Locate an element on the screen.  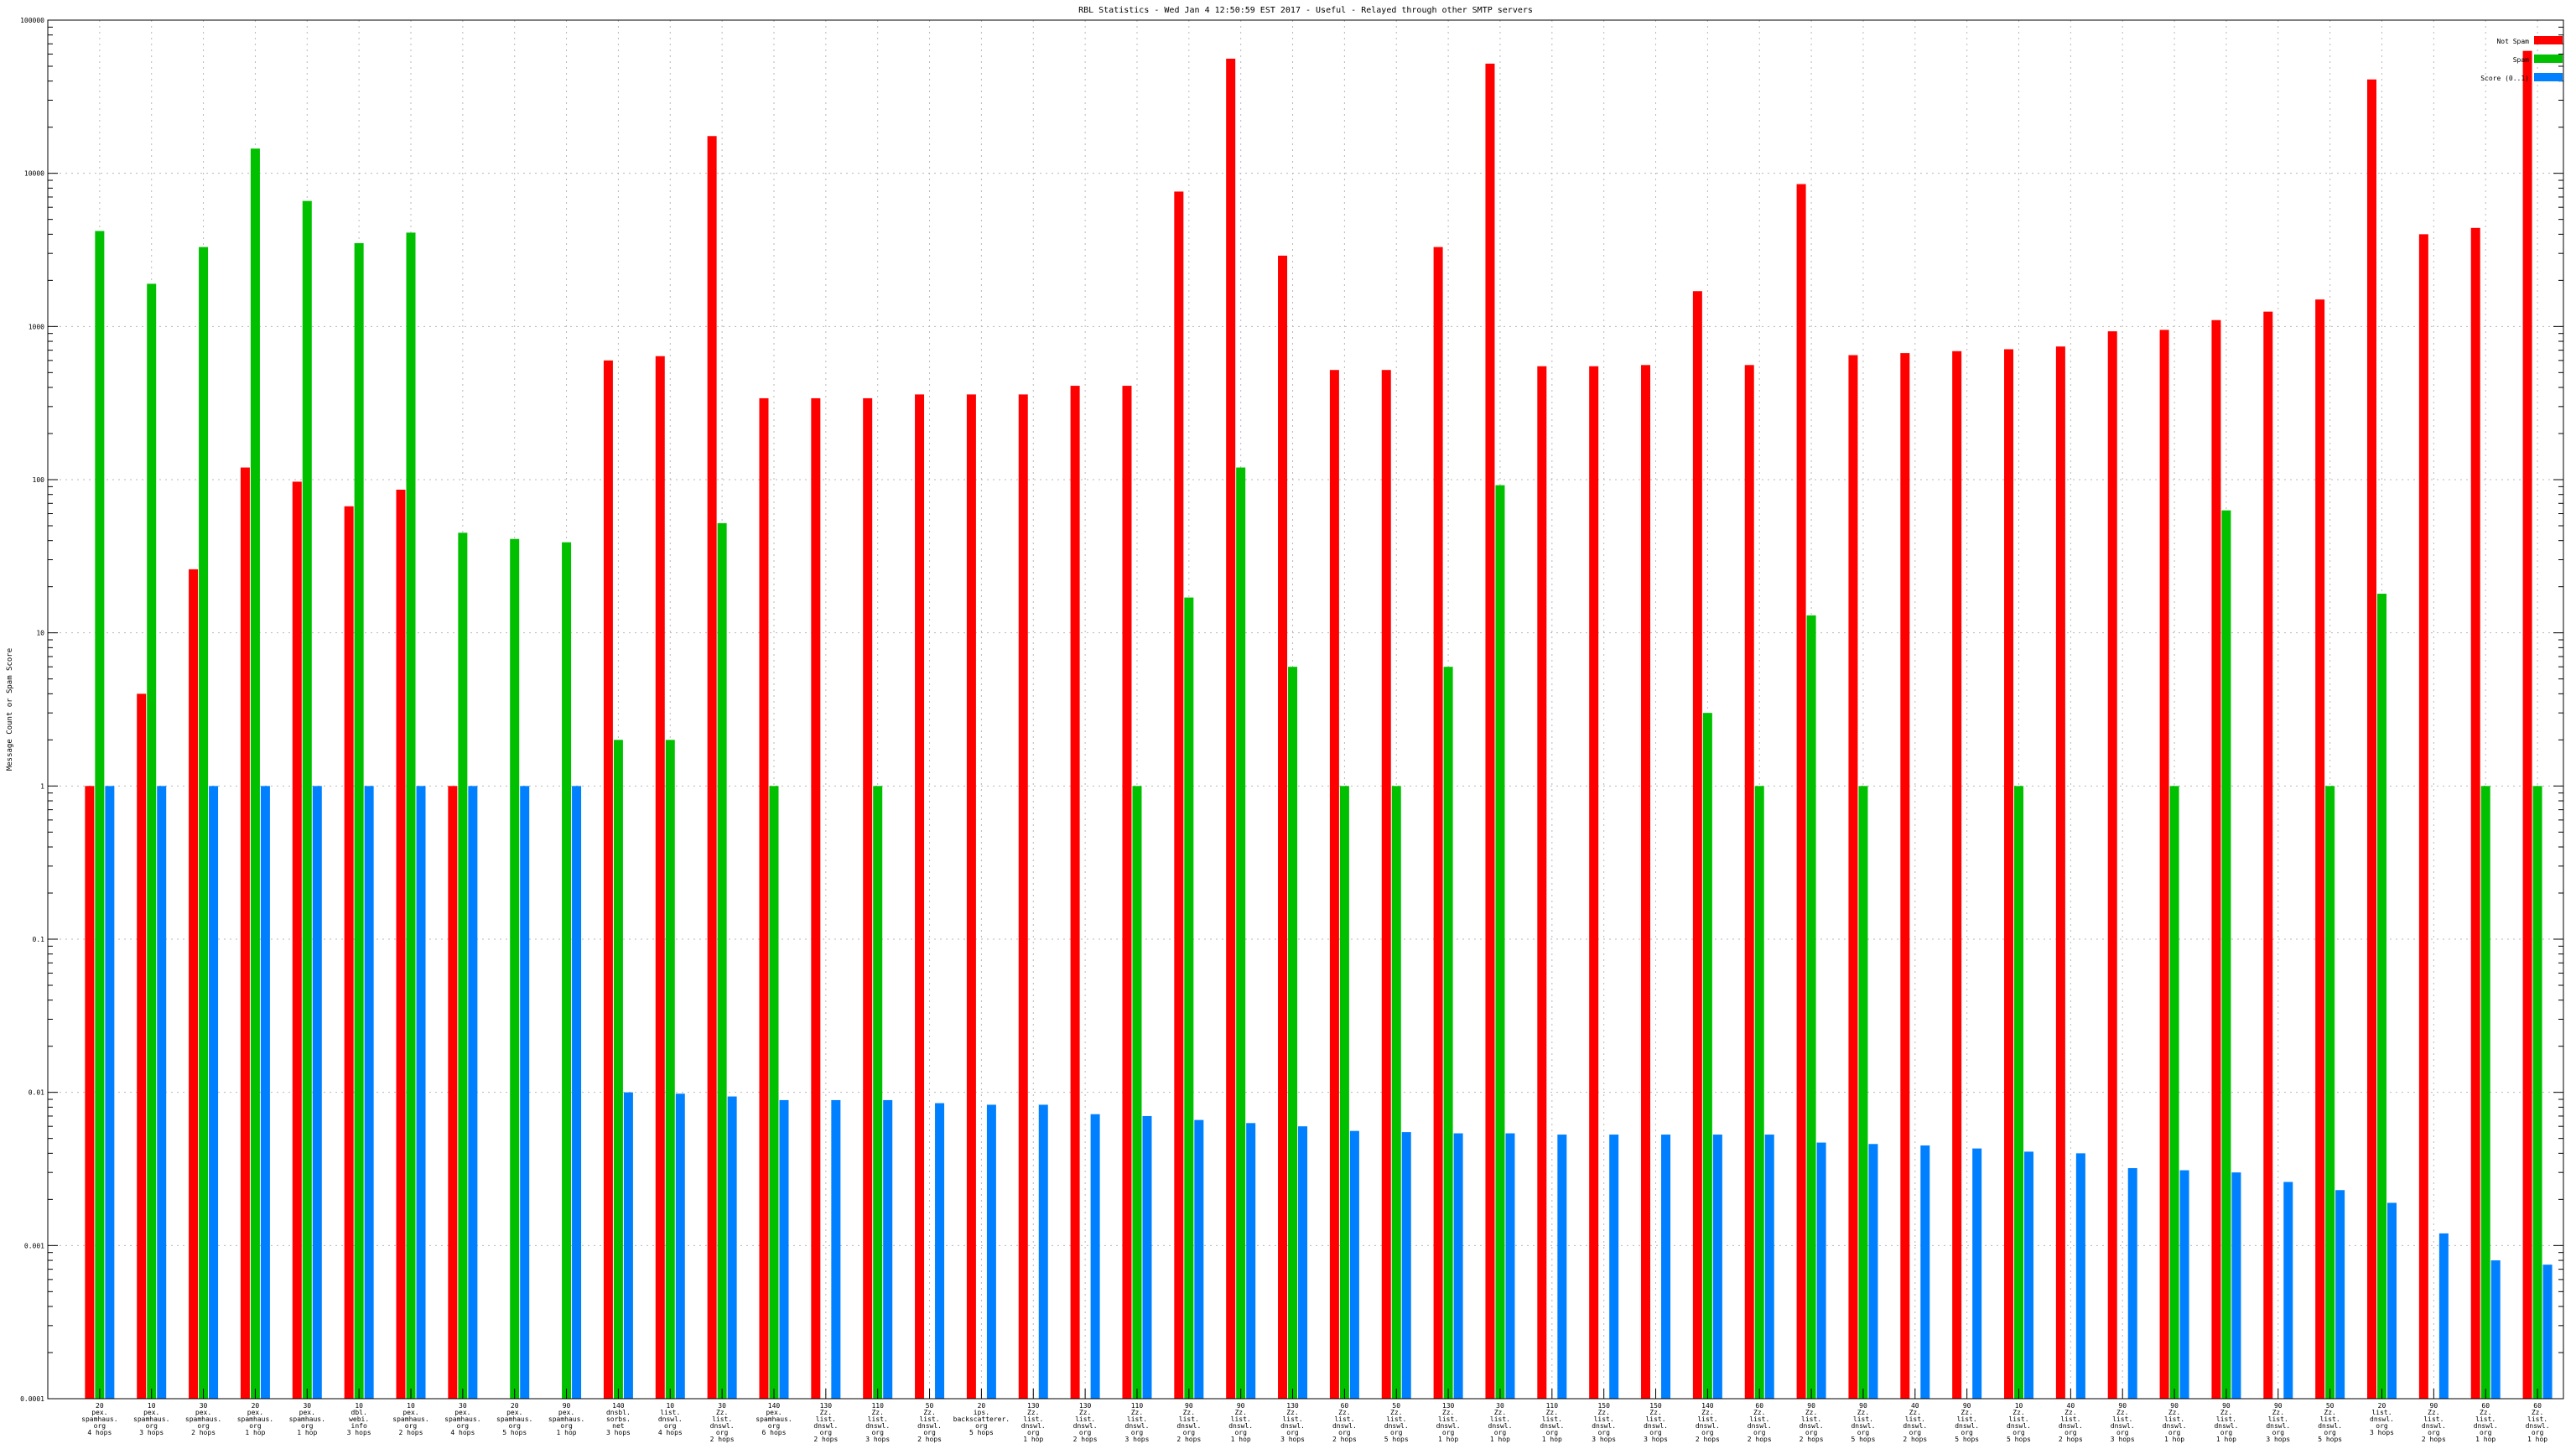
x-tick-label-line: sorbs. is located at coordinates (618, 1419).